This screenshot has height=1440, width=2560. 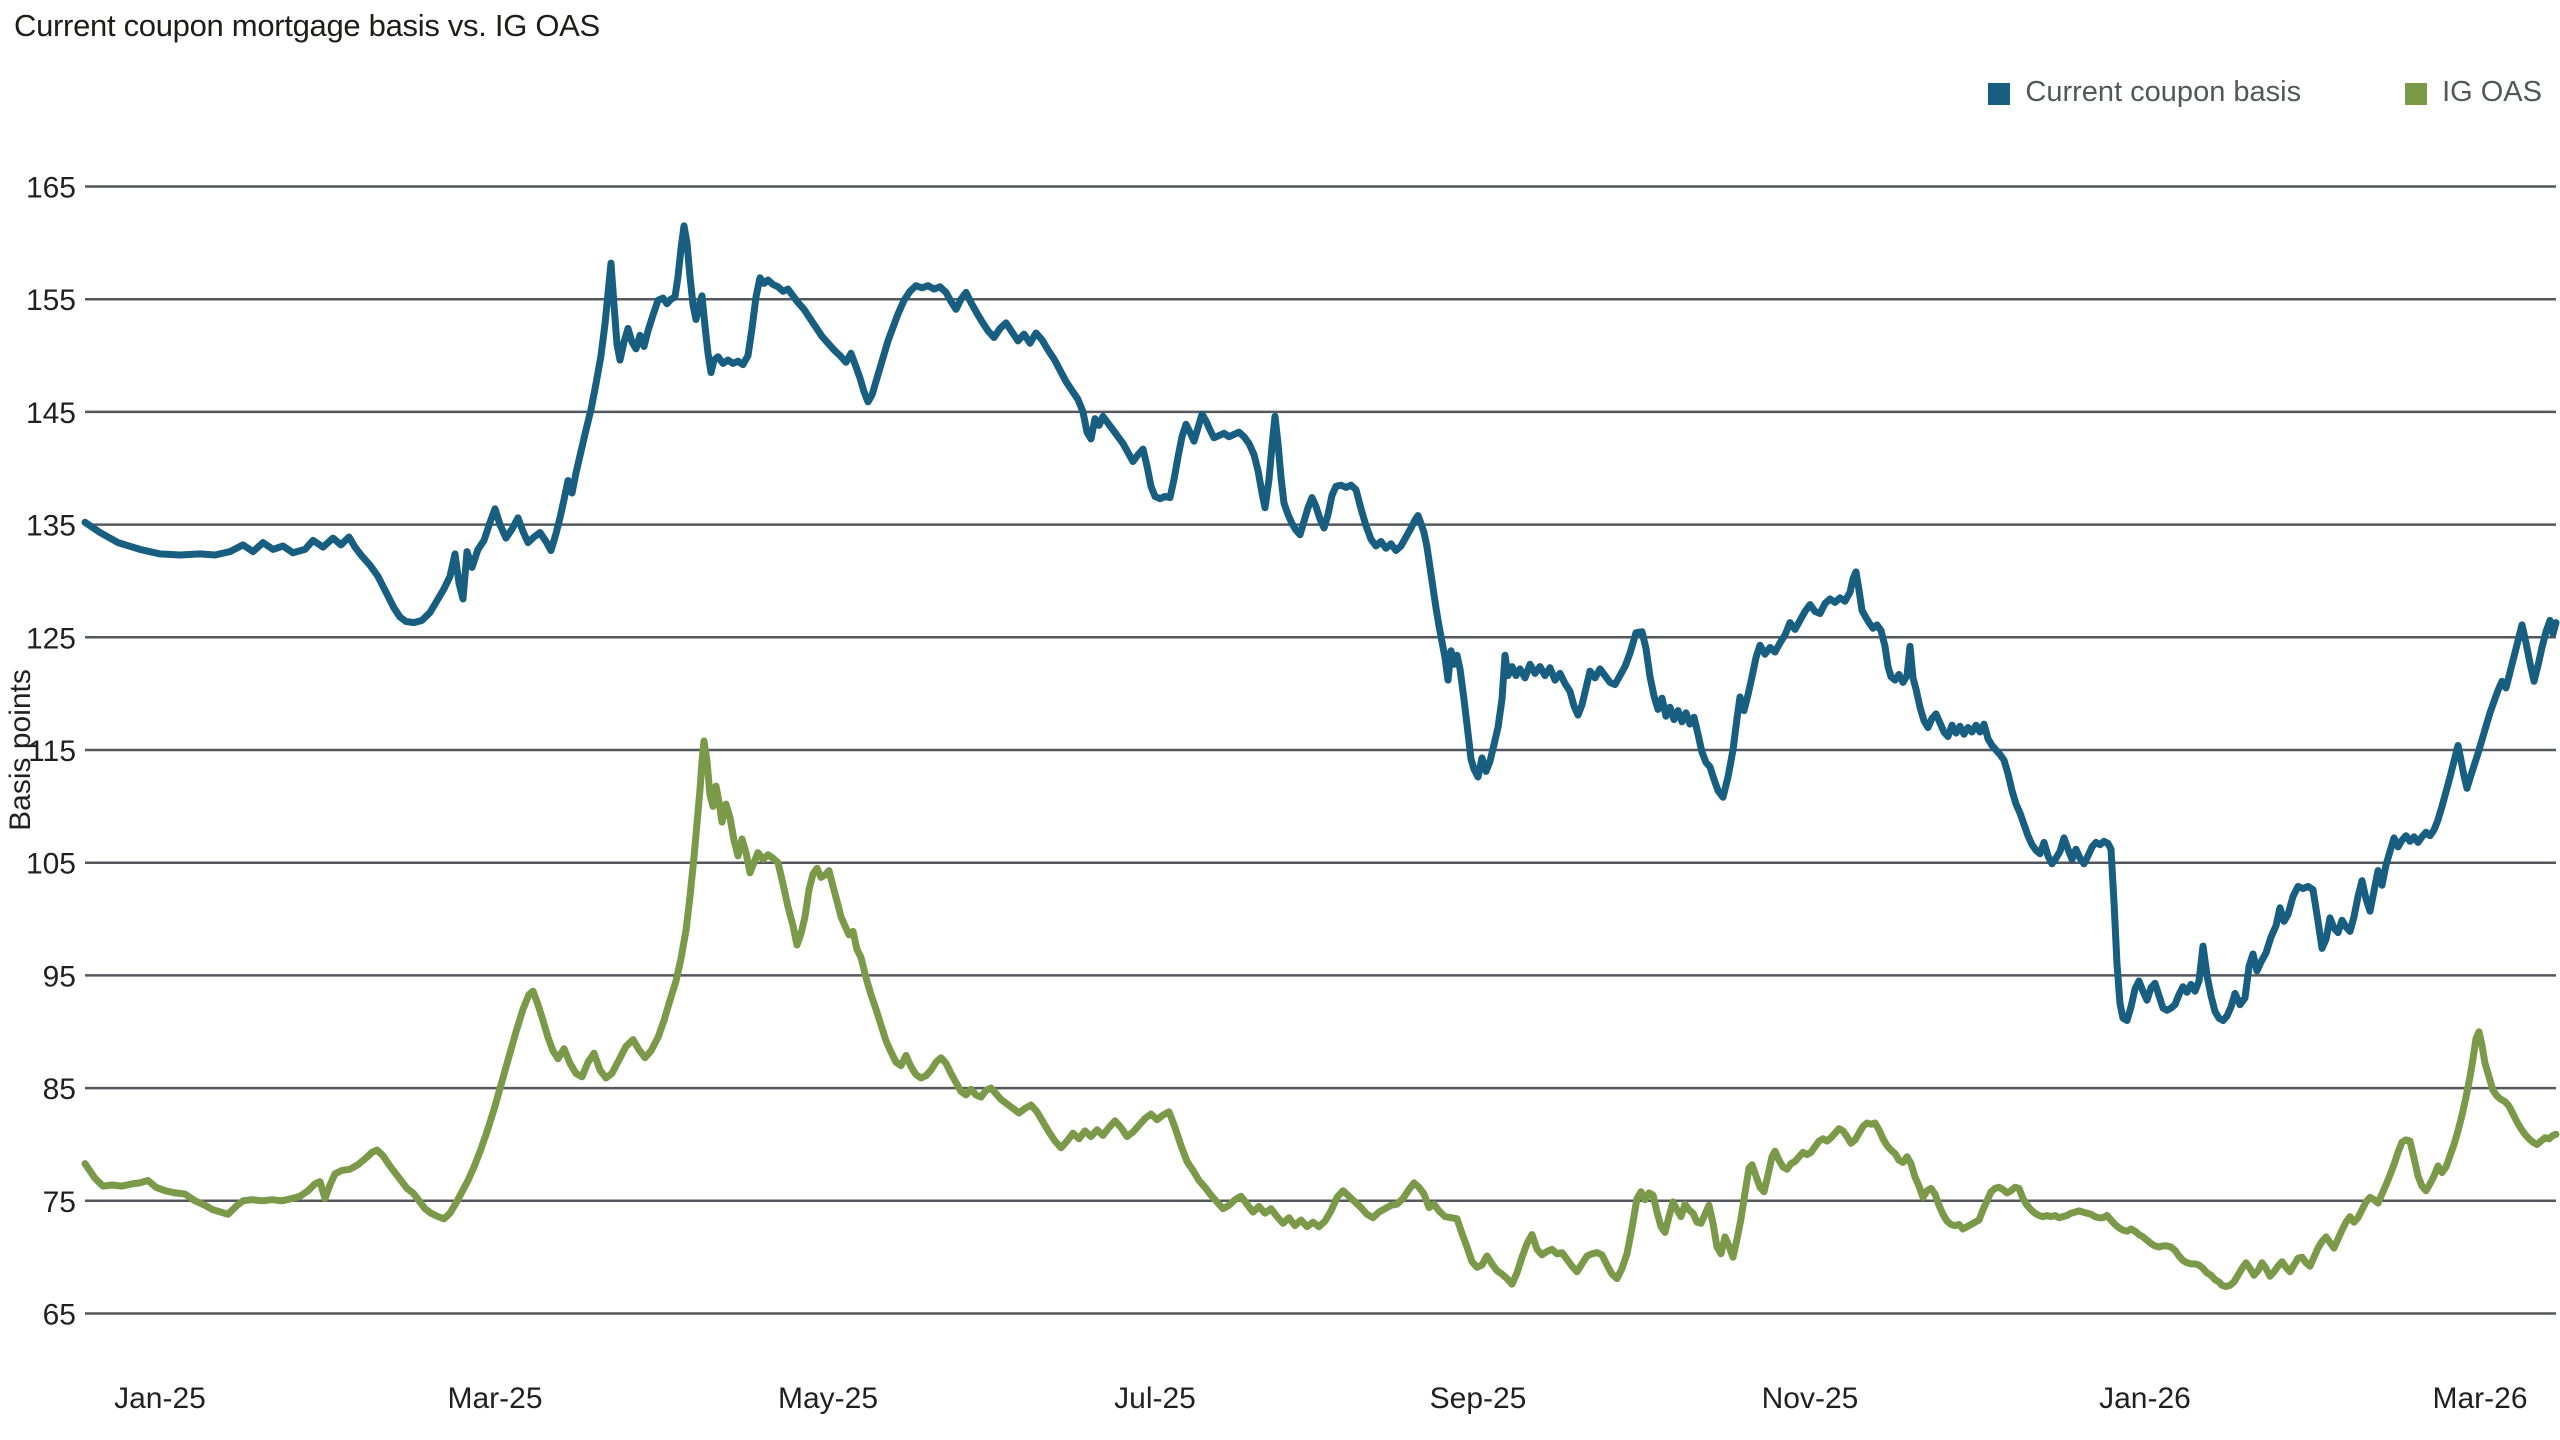 I want to click on x-tick-label-May-25: May-25, so click(x=828, y=1398).